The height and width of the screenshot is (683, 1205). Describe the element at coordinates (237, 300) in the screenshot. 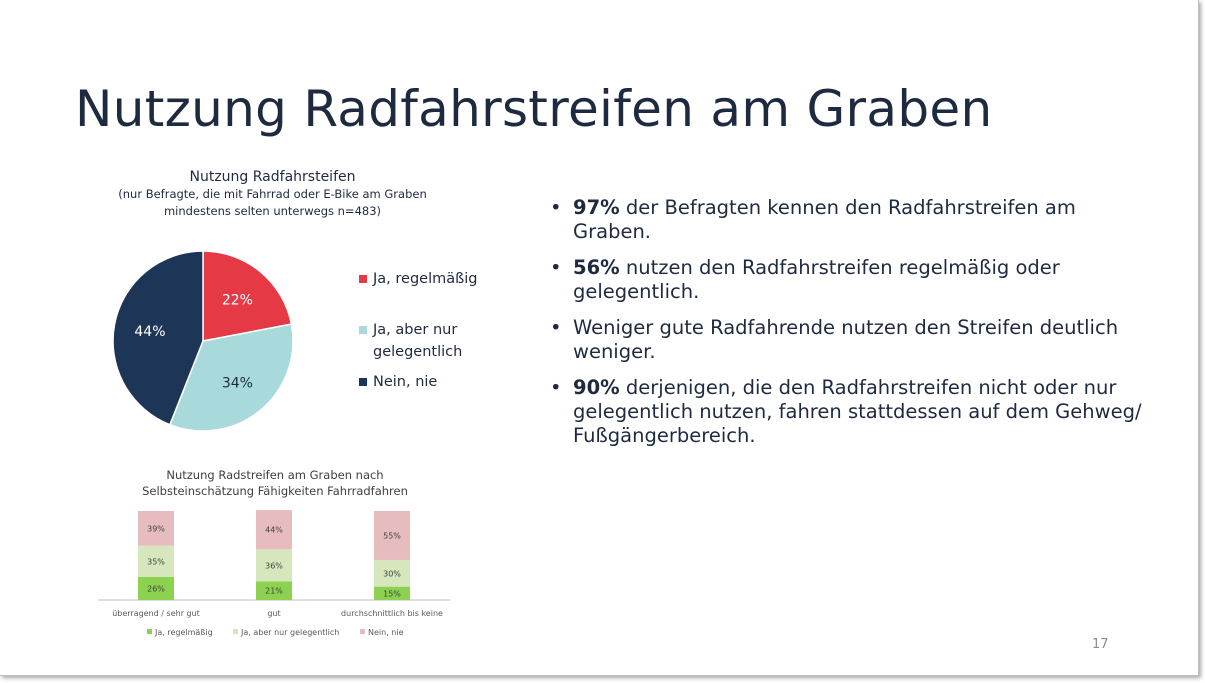

I see `pie-data-label: 22%` at that location.